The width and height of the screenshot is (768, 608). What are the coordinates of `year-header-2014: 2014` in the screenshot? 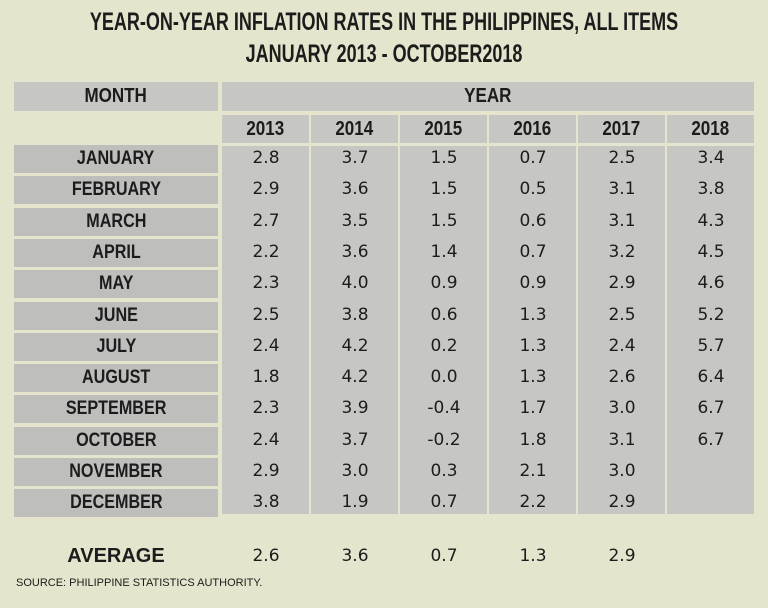 It's located at (354, 129).